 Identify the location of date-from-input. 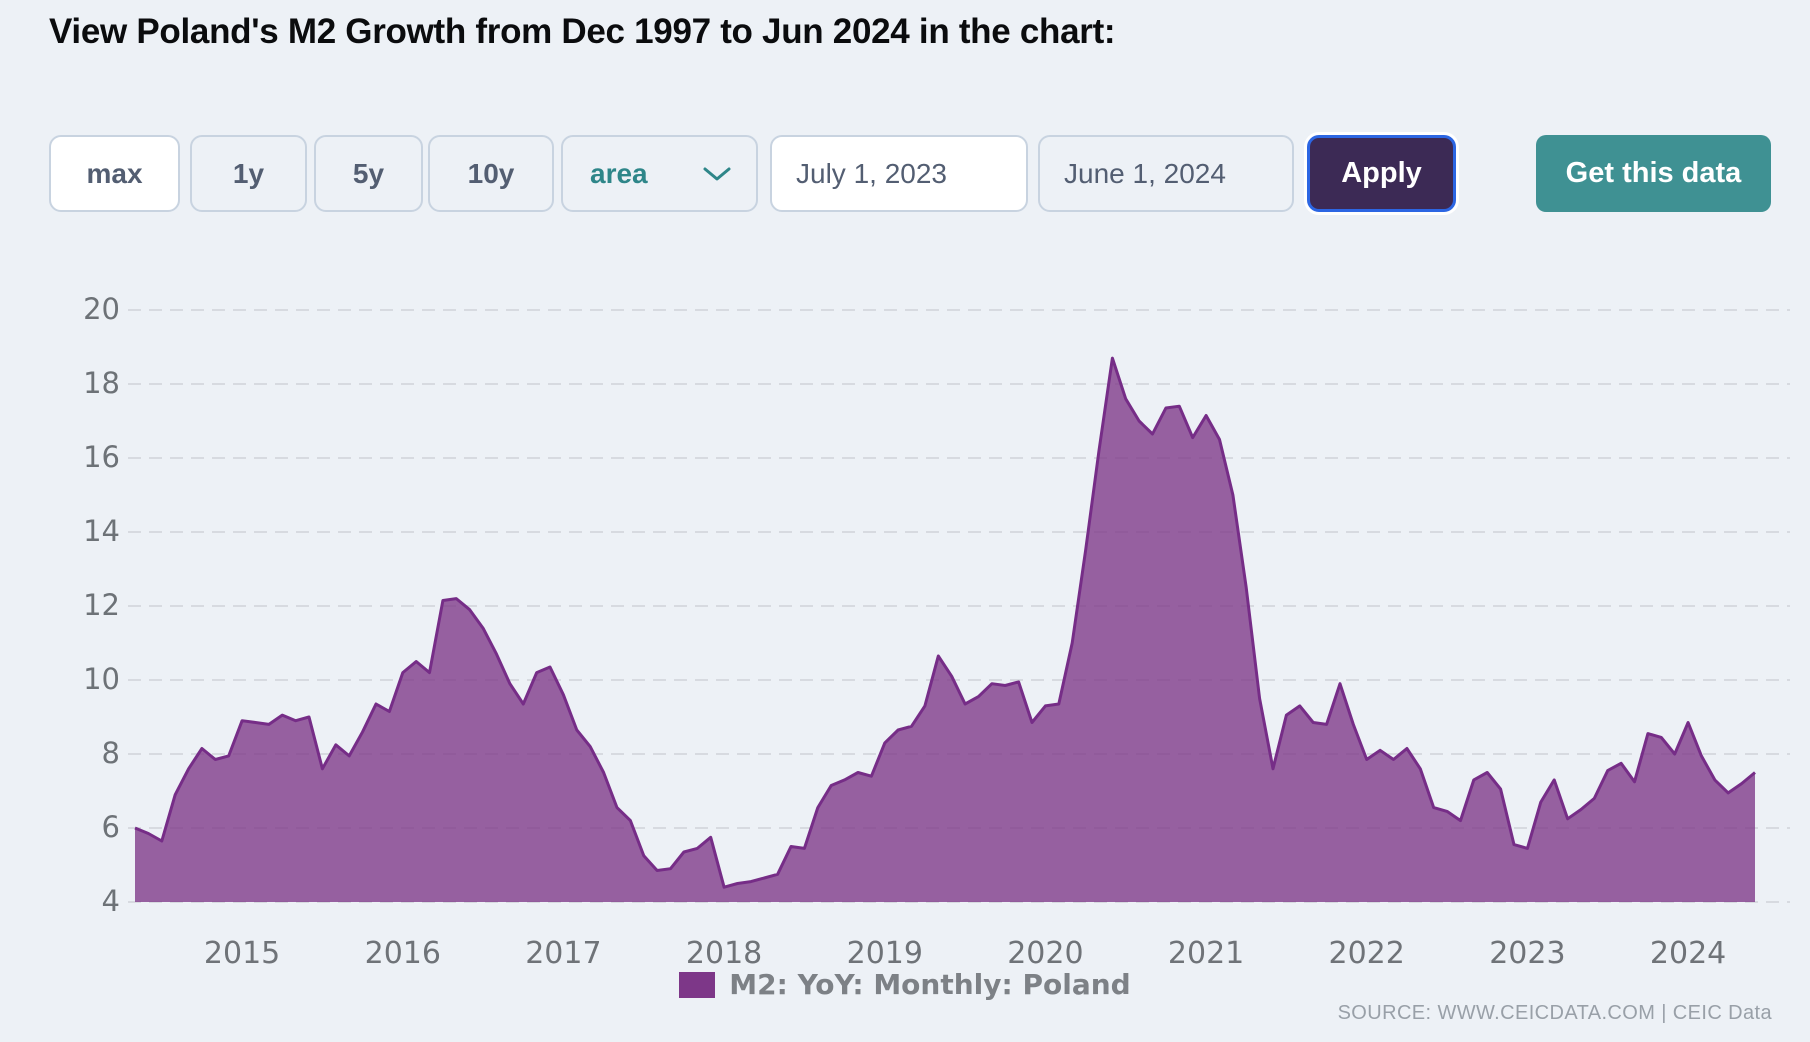
(899, 173).